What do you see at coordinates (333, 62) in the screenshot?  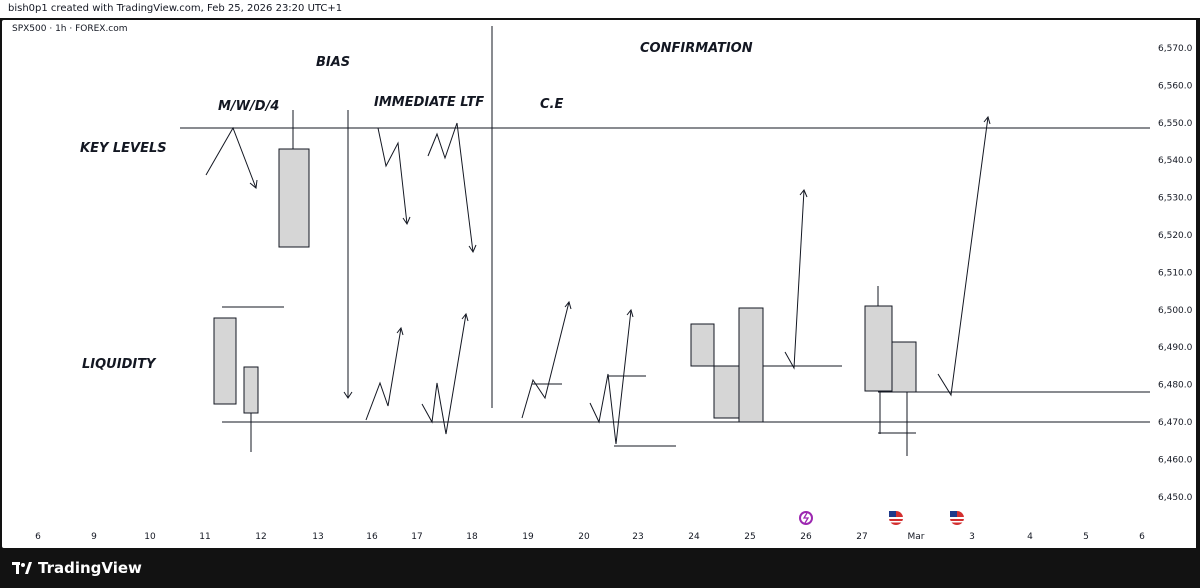 I see `bias-label: BIAS` at bounding box center [333, 62].